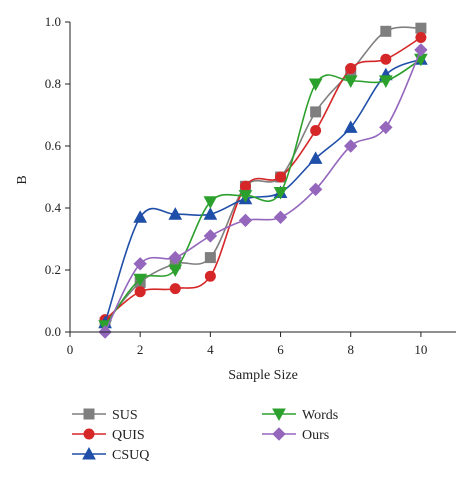 This screenshot has height=478, width=474. Describe the element at coordinates (110, 454) in the screenshot. I see `legend-item-csuq: CSUQ` at that location.